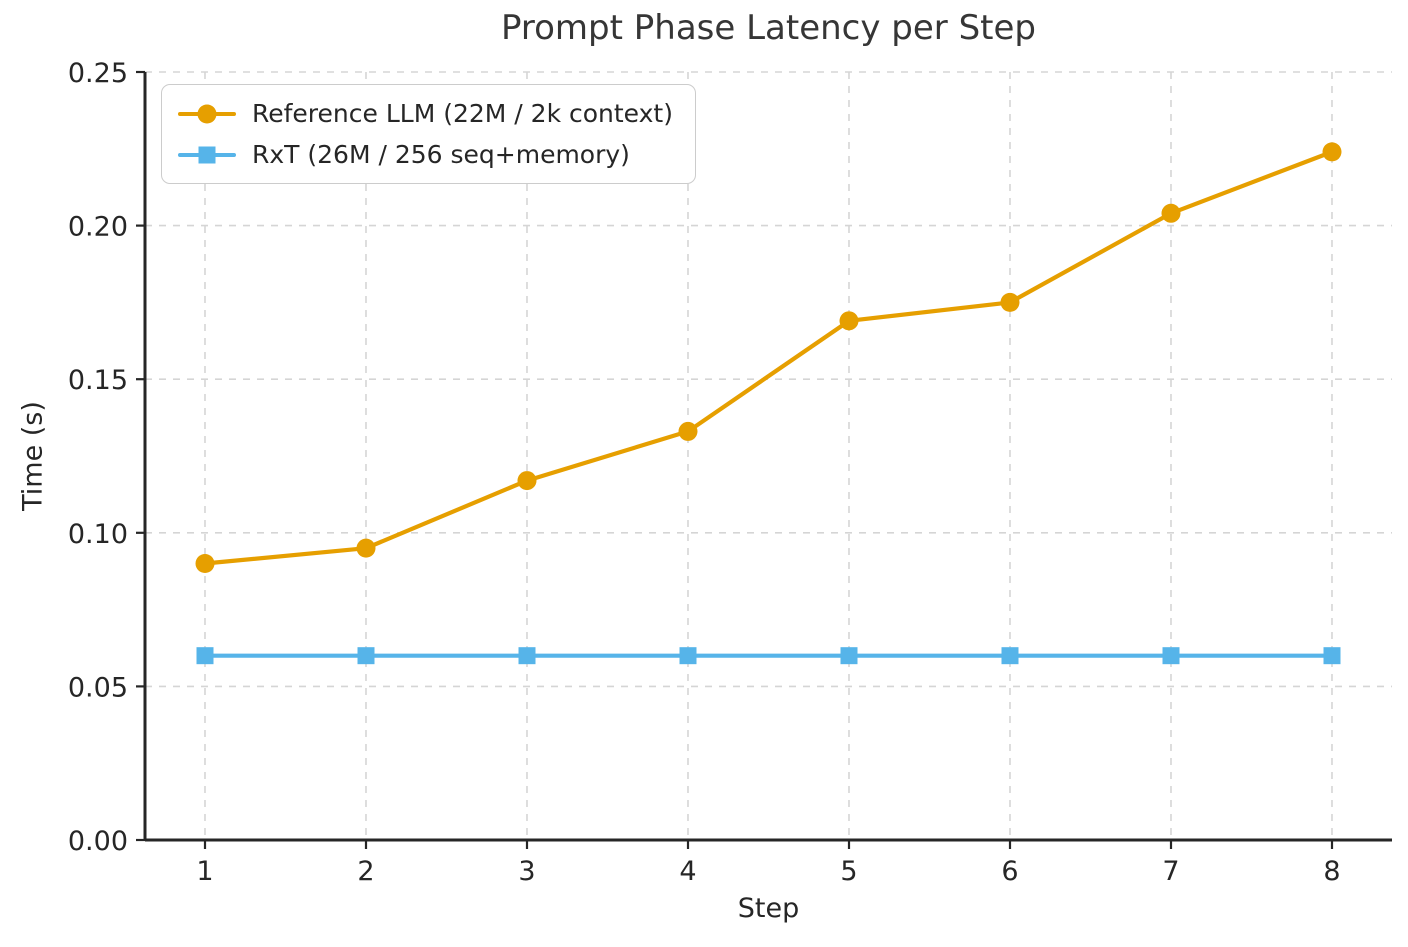 The width and height of the screenshot is (1408, 947). What do you see at coordinates (687, 871) in the screenshot?
I see `x-tick-label: 4` at bounding box center [687, 871].